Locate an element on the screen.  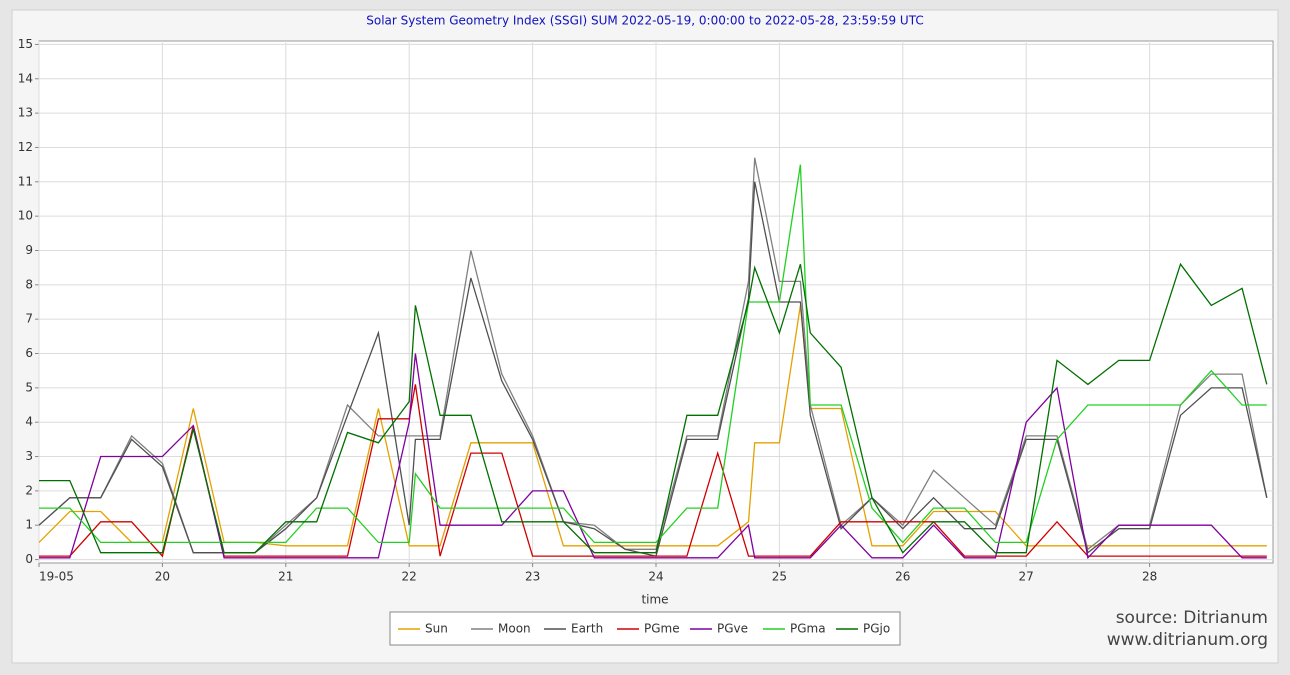
y-tick-label: 4 is located at coordinates (29, 422).